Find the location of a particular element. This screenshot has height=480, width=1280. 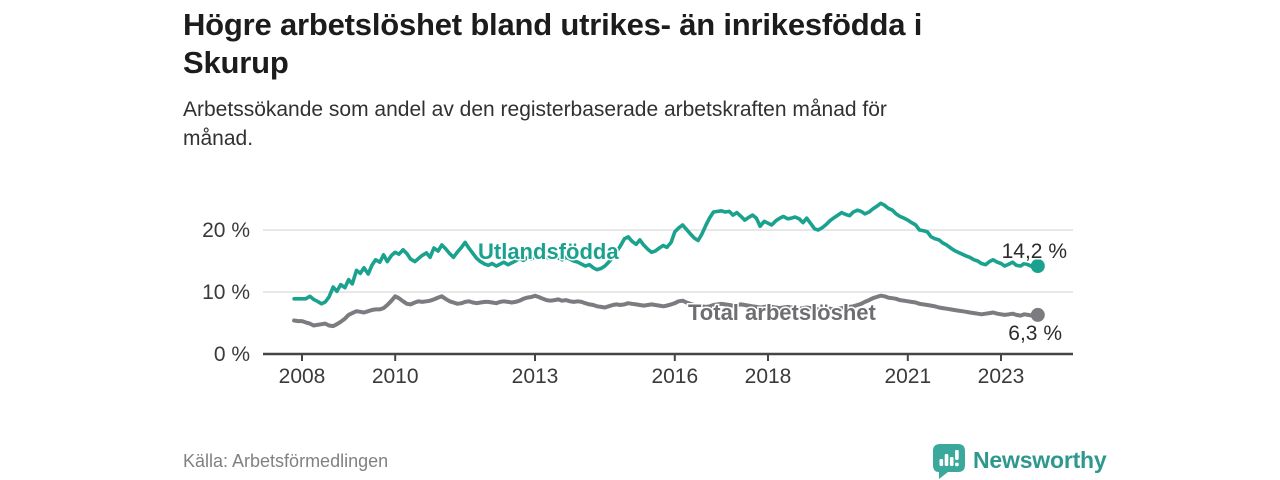

y-axis-labels: 0 % 10 % 20 % is located at coordinates (226, 292).